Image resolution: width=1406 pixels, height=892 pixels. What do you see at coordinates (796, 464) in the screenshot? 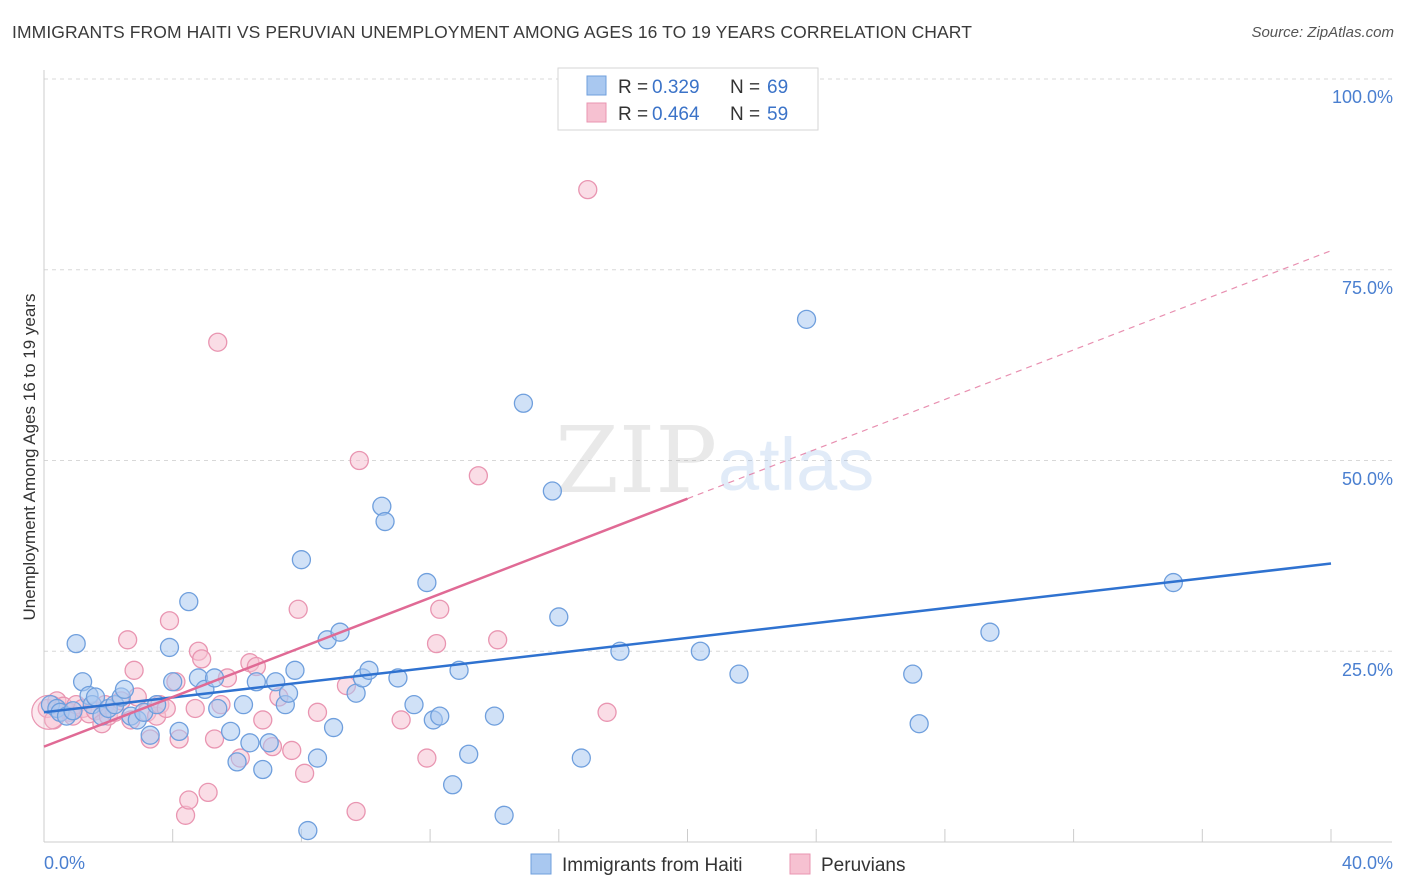
I see `watermark-atlas: atlas` at bounding box center [796, 464].